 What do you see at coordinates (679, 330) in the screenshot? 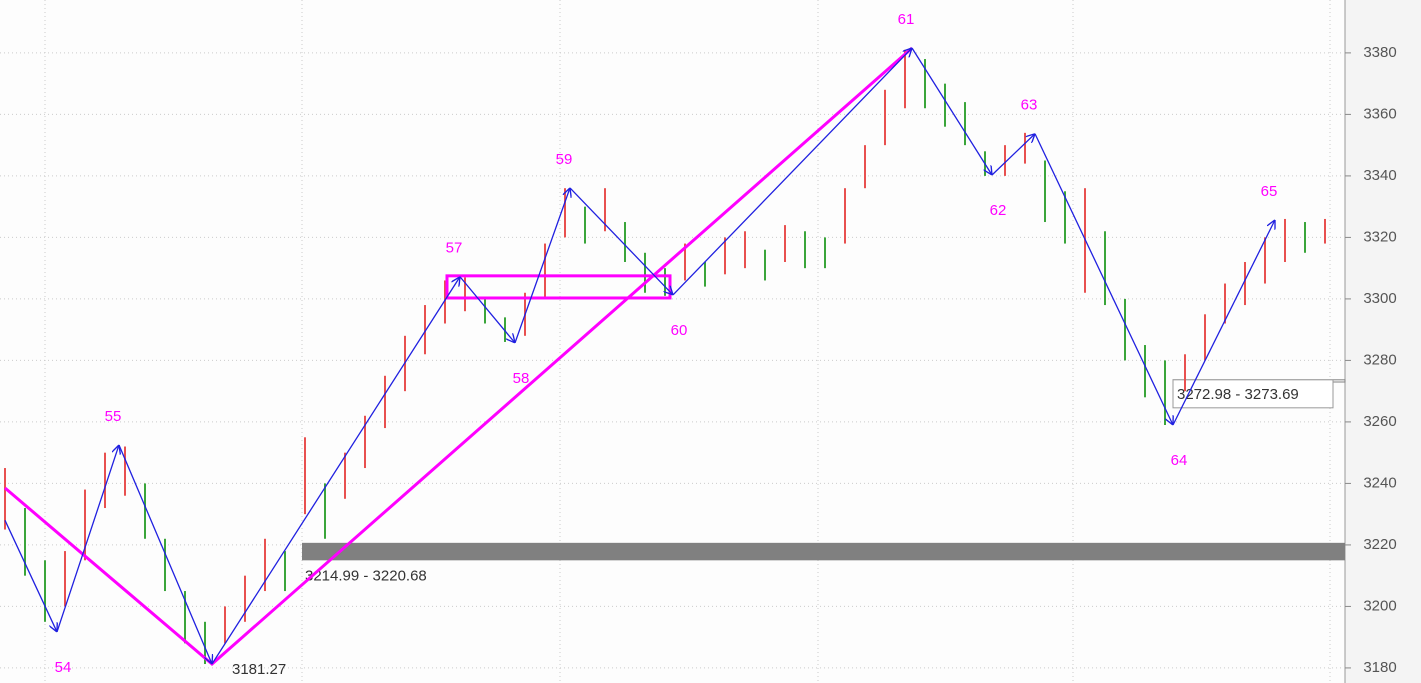
I see `wave-label: 60` at bounding box center [679, 330].